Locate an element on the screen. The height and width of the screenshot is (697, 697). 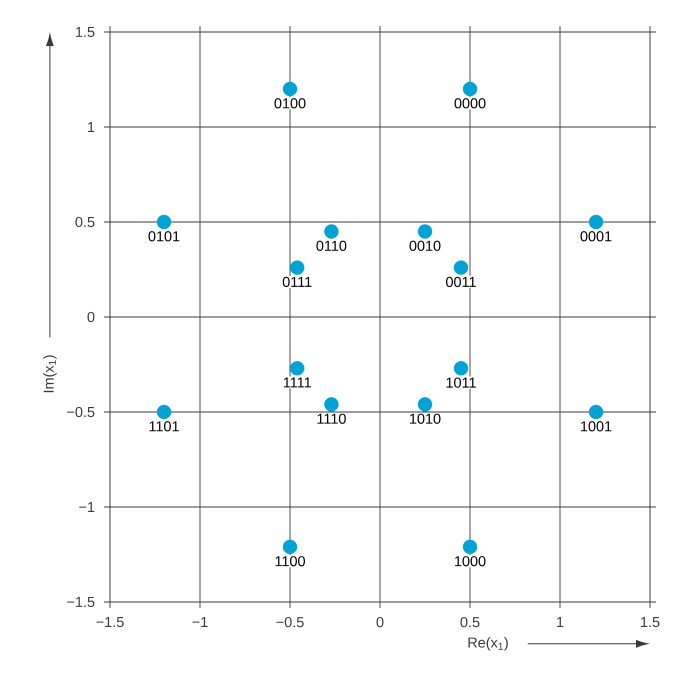
annotation: 0011 is located at coordinates (461, 282).